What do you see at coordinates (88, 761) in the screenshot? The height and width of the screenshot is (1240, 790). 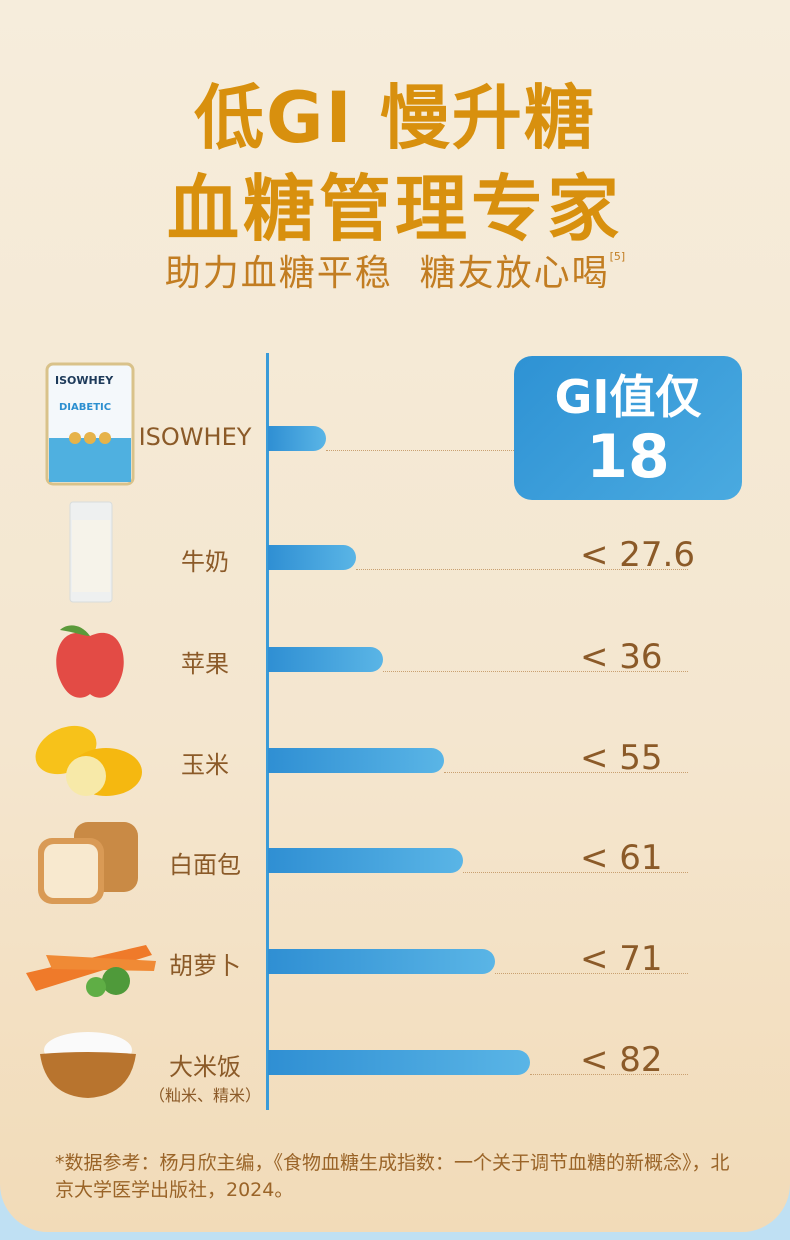 I see `corn-image` at bounding box center [88, 761].